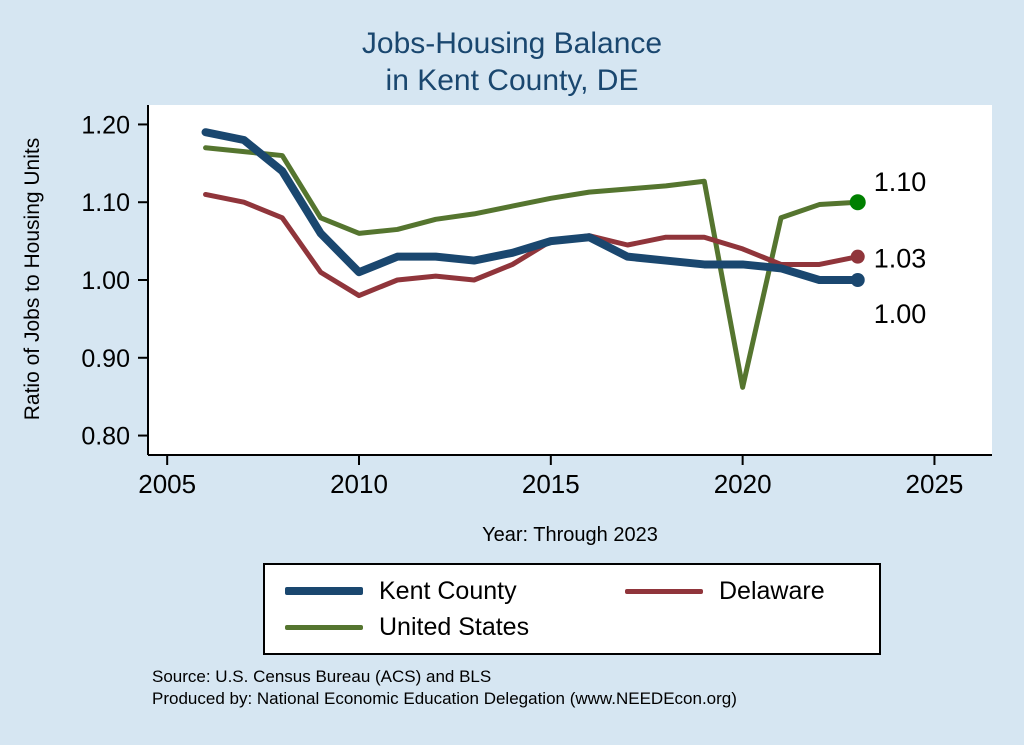 Image resolution: width=1024 pixels, height=745 pixels. Describe the element at coordinates (322, 676) in the screenshot. I see `source-line1: Source: U.S. Census Bureau (ACS) and BLS` at that location.